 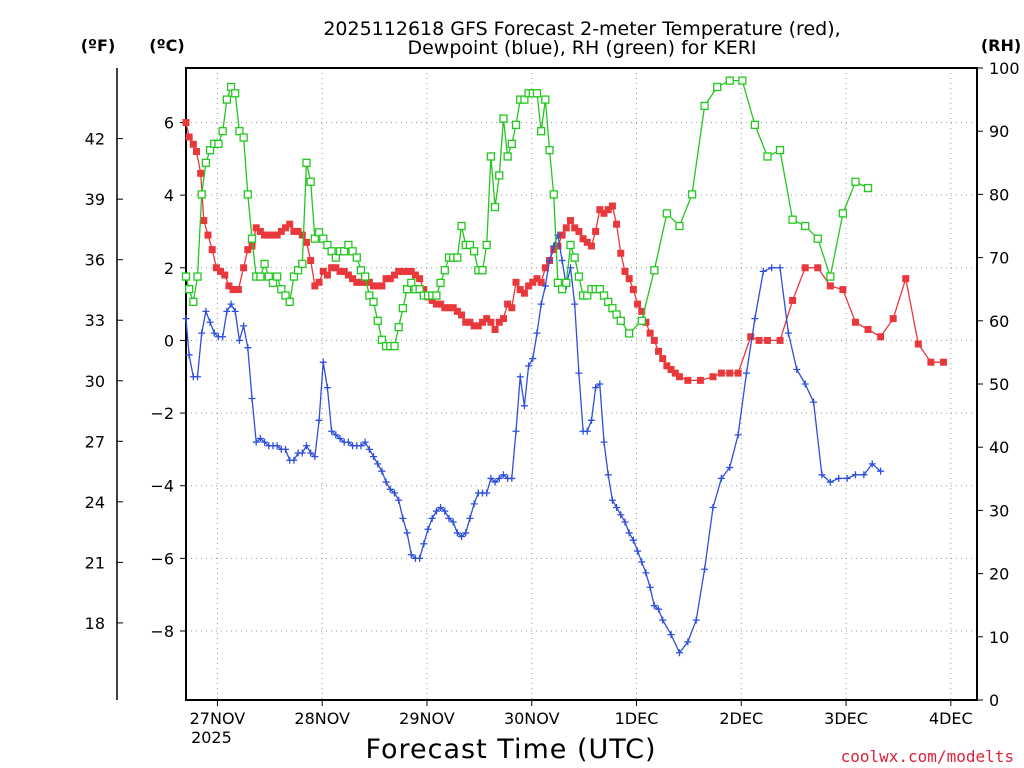 What do you see at coordinates (166, 45) in the screenshot?
I see `celsius-axis-unit: (ºC)` at bounding box center [166, 45].